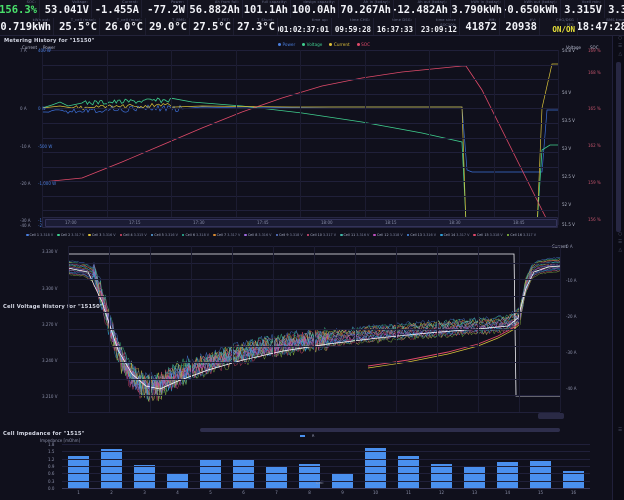 Image resolution: width=624 pixels, height=500 pixels. What do you see at coordinates (214, 9) in the screenshot?
I see `status-cell-value: 56.882Ah` at bounding box center [214, 9].